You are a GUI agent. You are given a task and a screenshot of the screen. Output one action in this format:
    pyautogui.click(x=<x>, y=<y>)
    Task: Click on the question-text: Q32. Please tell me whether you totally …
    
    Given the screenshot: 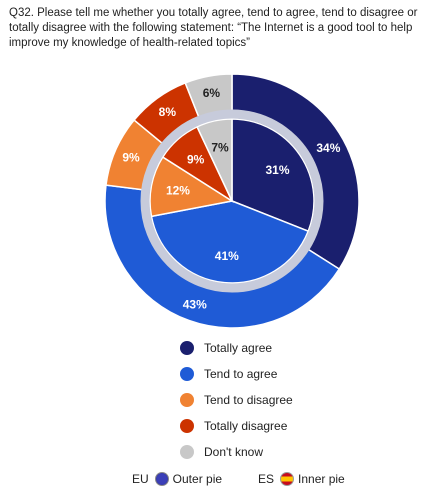 What is the action you would take?
    pyautogui.click(x=213, y=28)
    